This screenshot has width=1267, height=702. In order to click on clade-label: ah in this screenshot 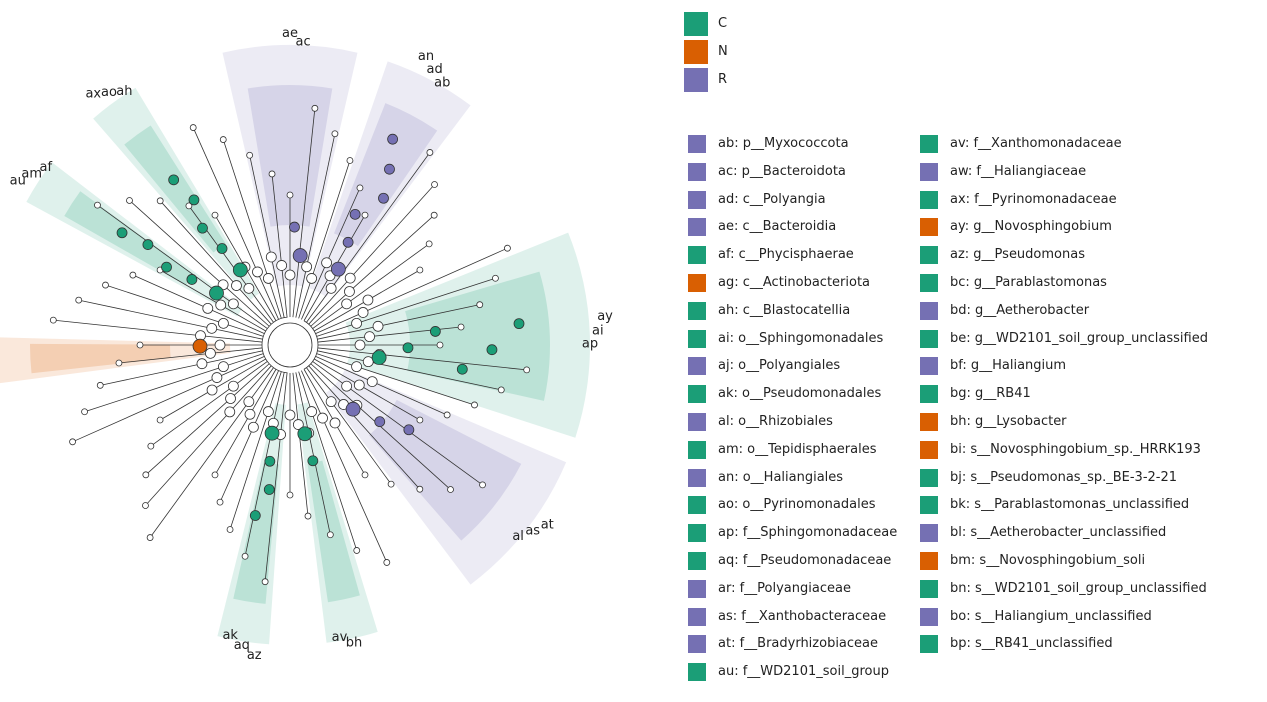, I will do `click(124, 91)`.